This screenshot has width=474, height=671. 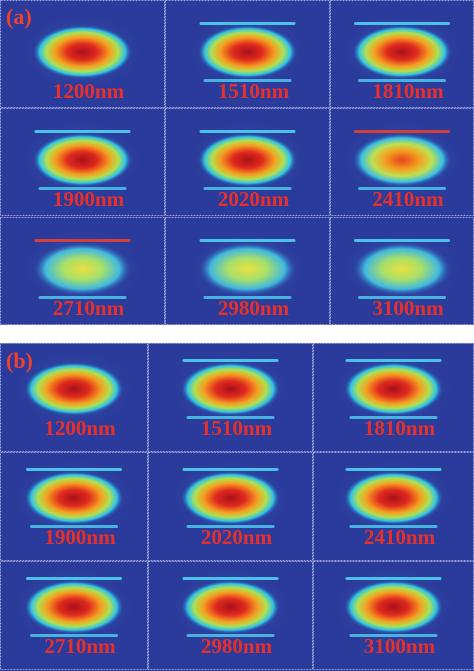 I want to click on panel-label: (a), so click(x=19, y=16).